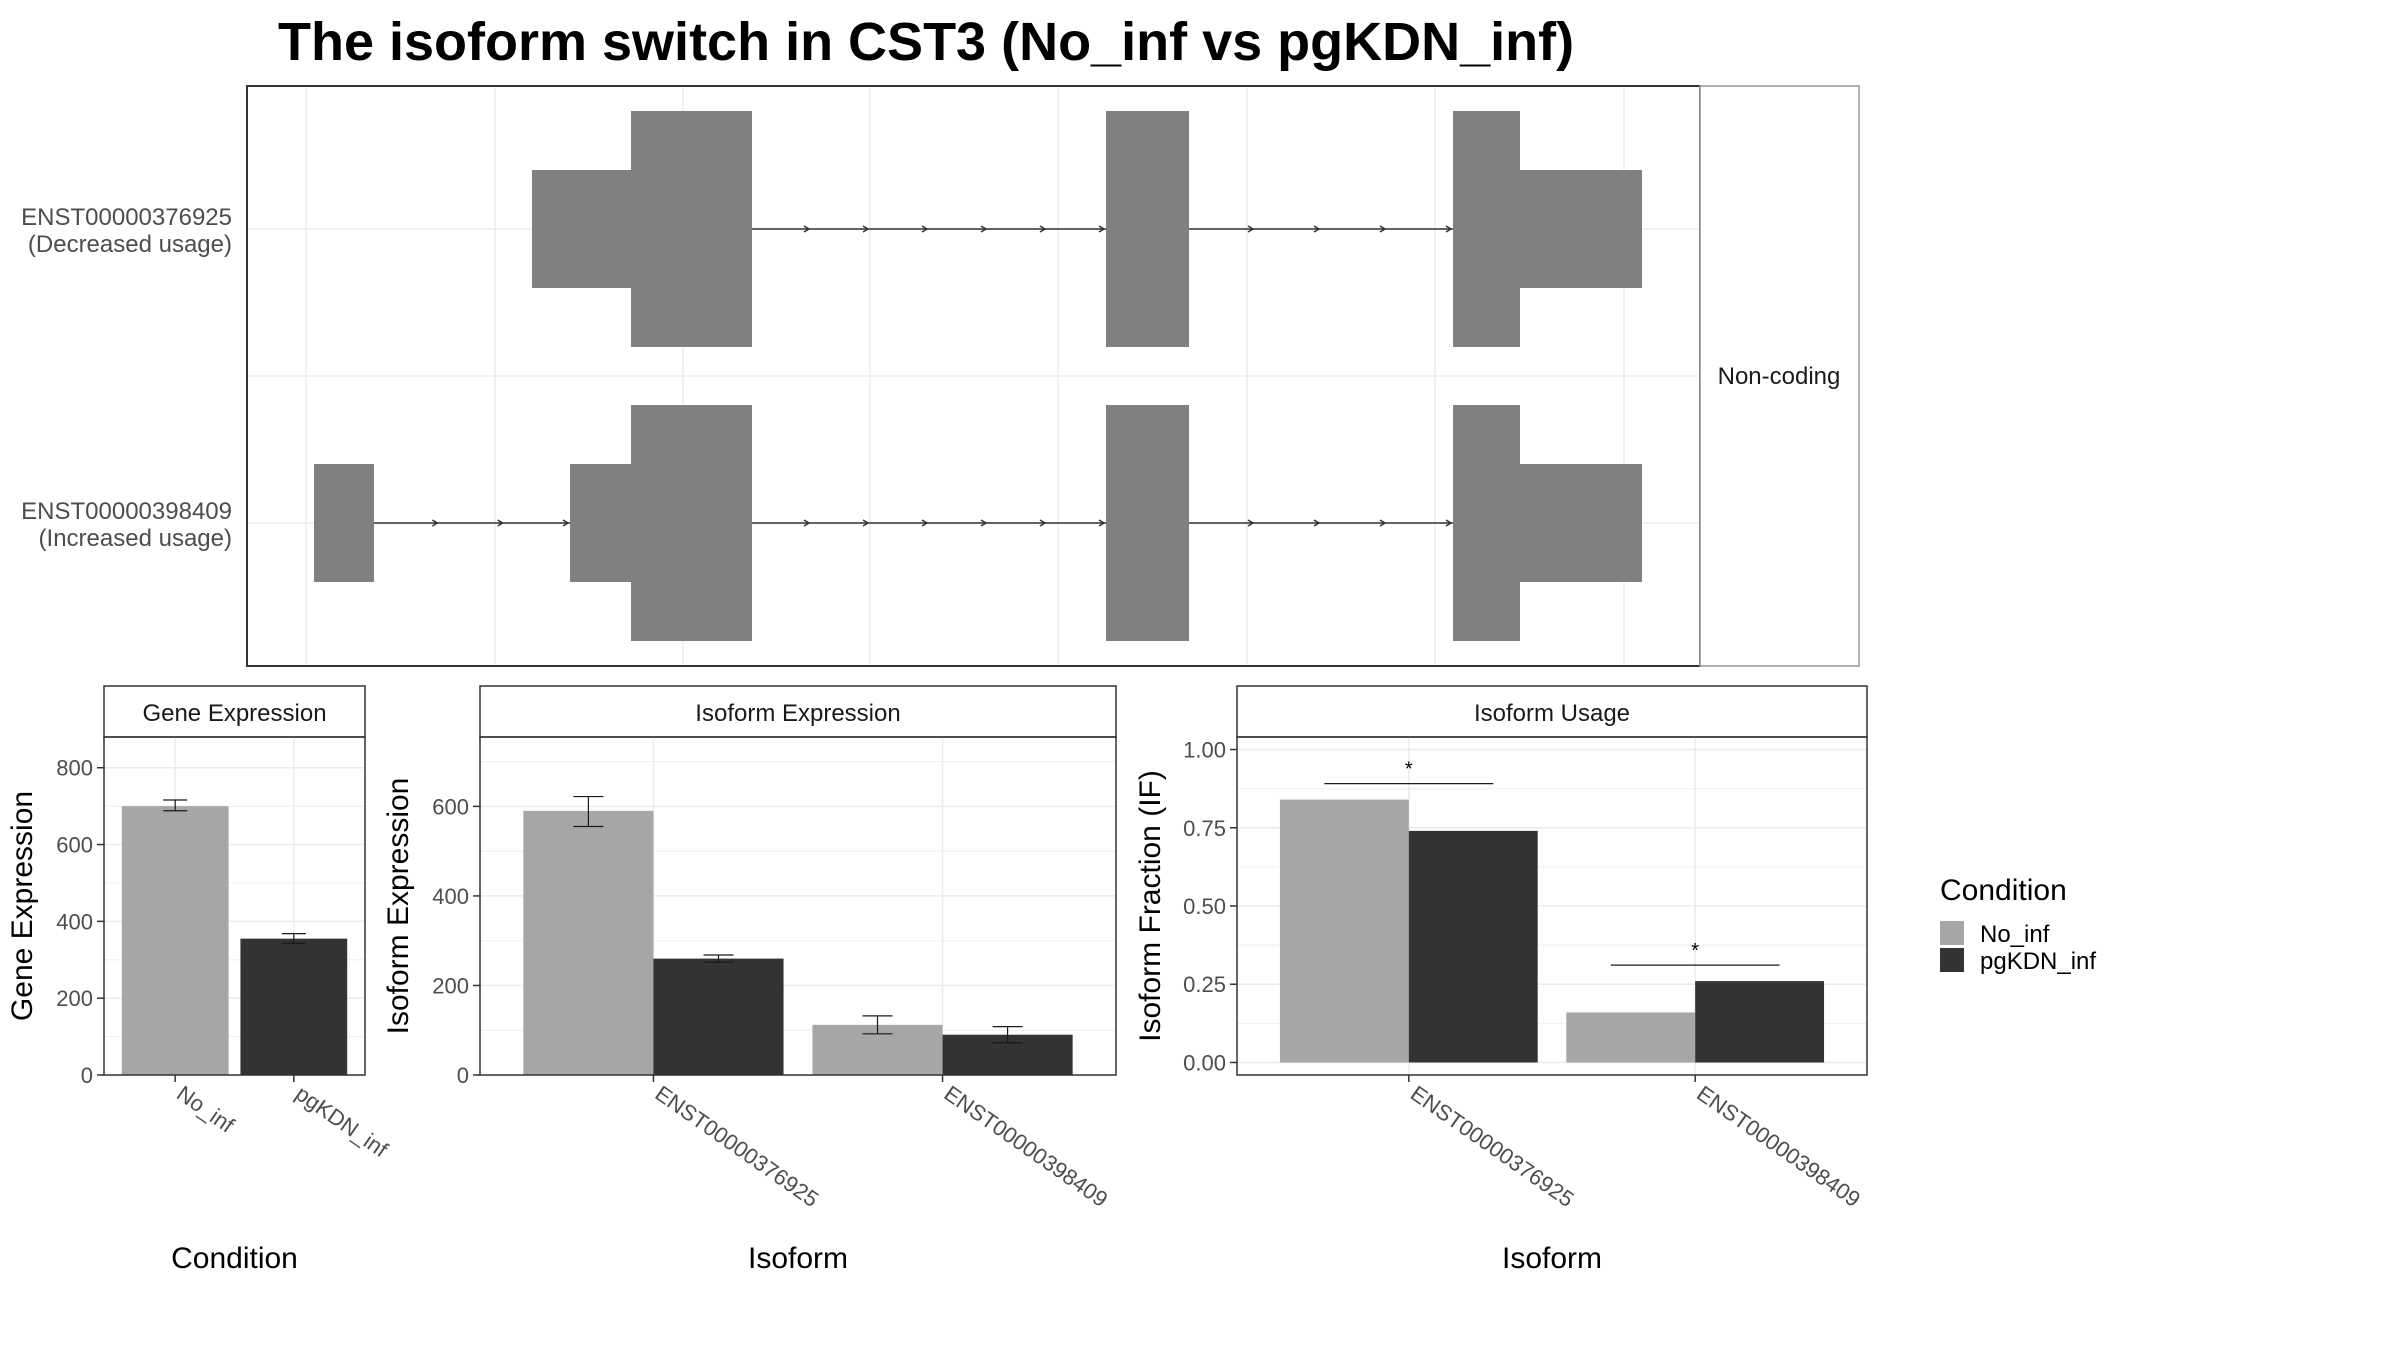 The height and width of the screenshot is (1350, 2400). I want to click on y-axis-title: Isoform Fraction (IF), so click(1150, 906).